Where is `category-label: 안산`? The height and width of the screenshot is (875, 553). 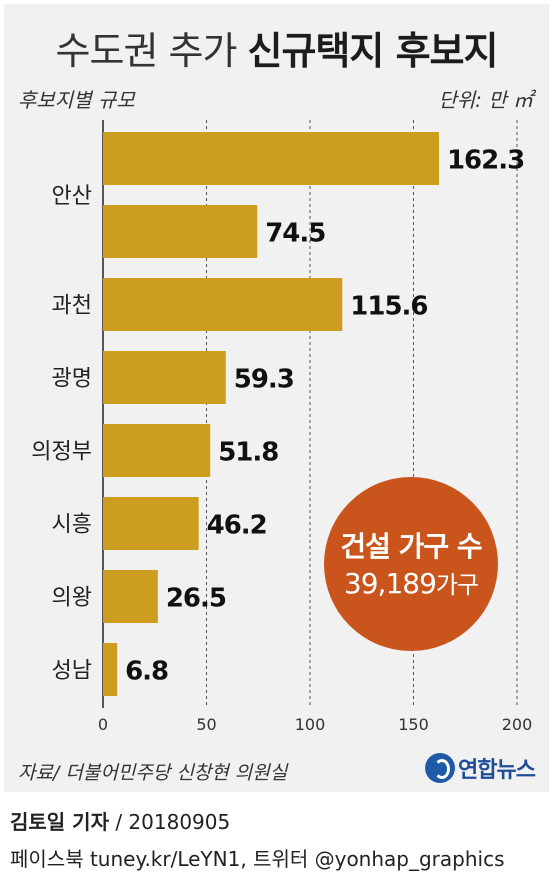
category-label: 안산 is located at coordinates (72, 196).